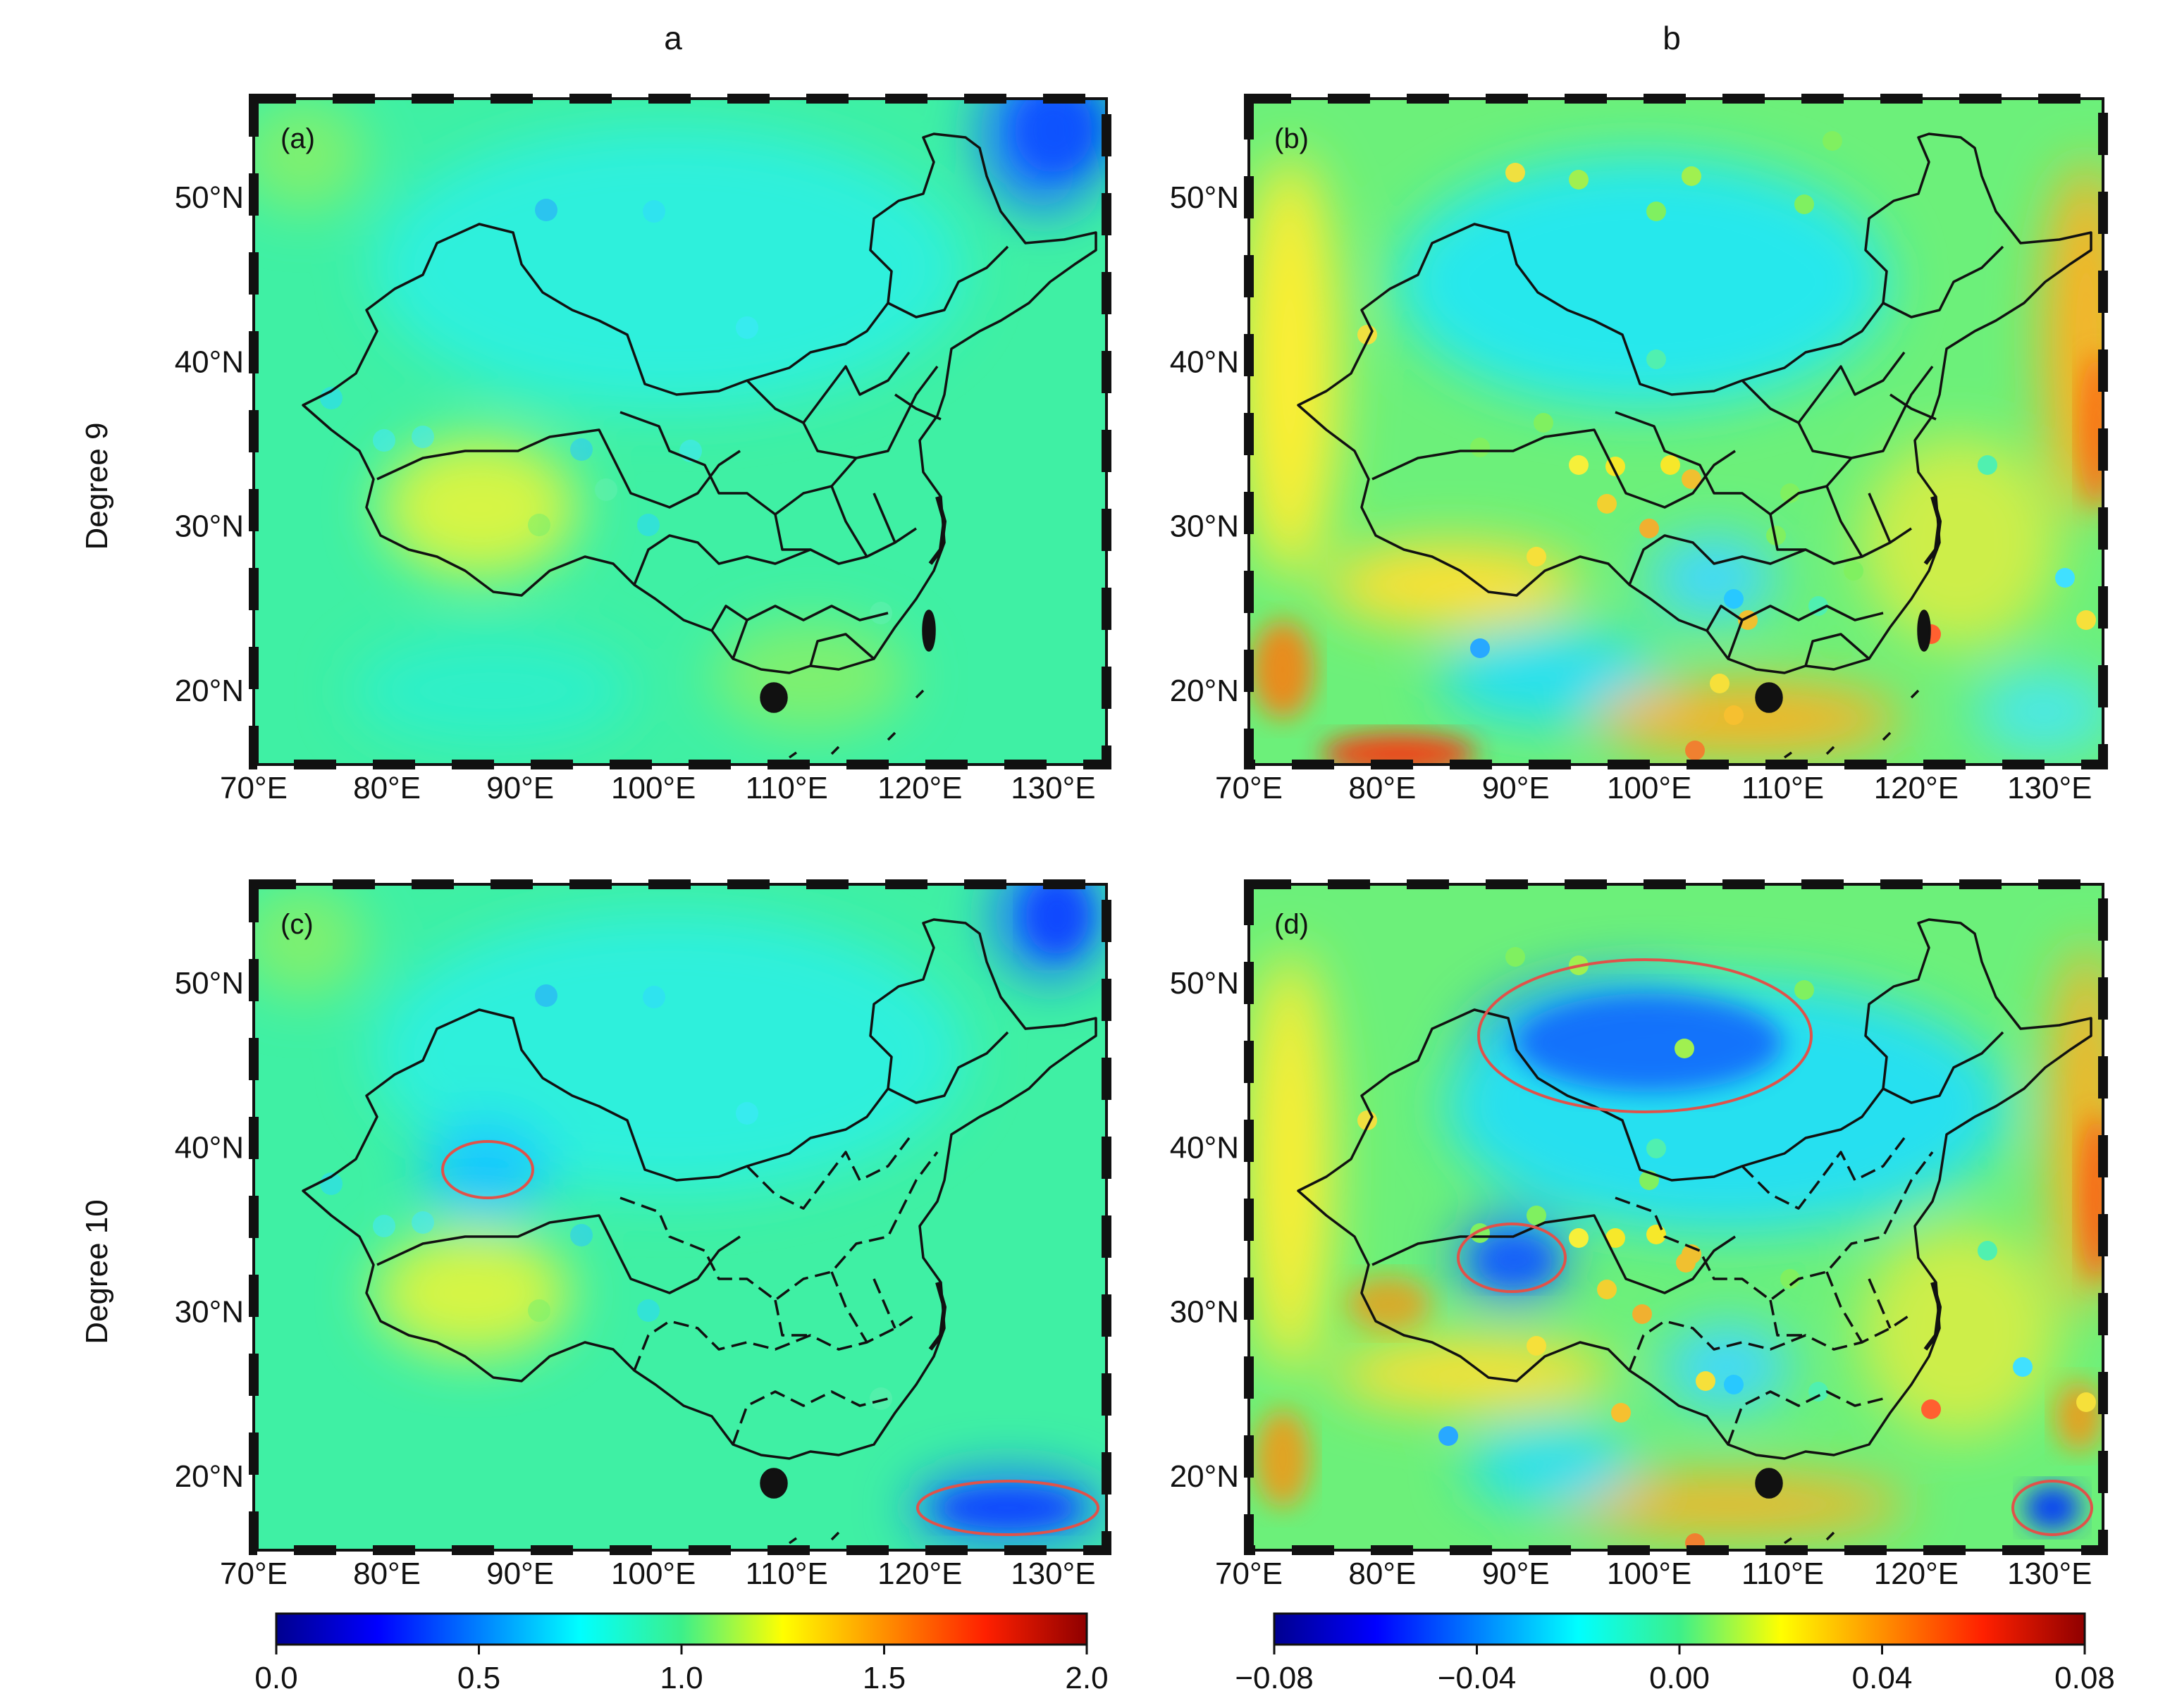 This screenshot has width=2158, height=1708. I want to click on highlight-ellipse-c2, so click(1007, 1508).